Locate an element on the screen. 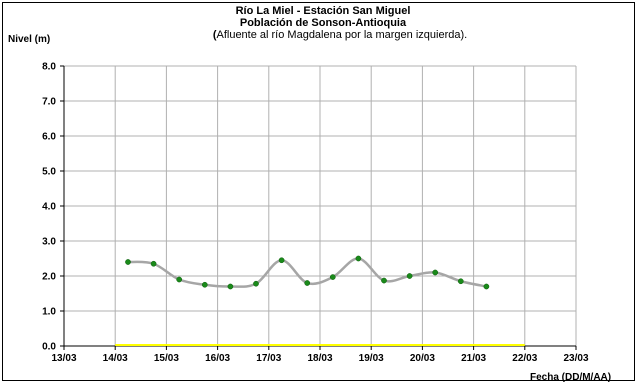  x-tick-label: 13/03 is located at coordinates (63, 358).